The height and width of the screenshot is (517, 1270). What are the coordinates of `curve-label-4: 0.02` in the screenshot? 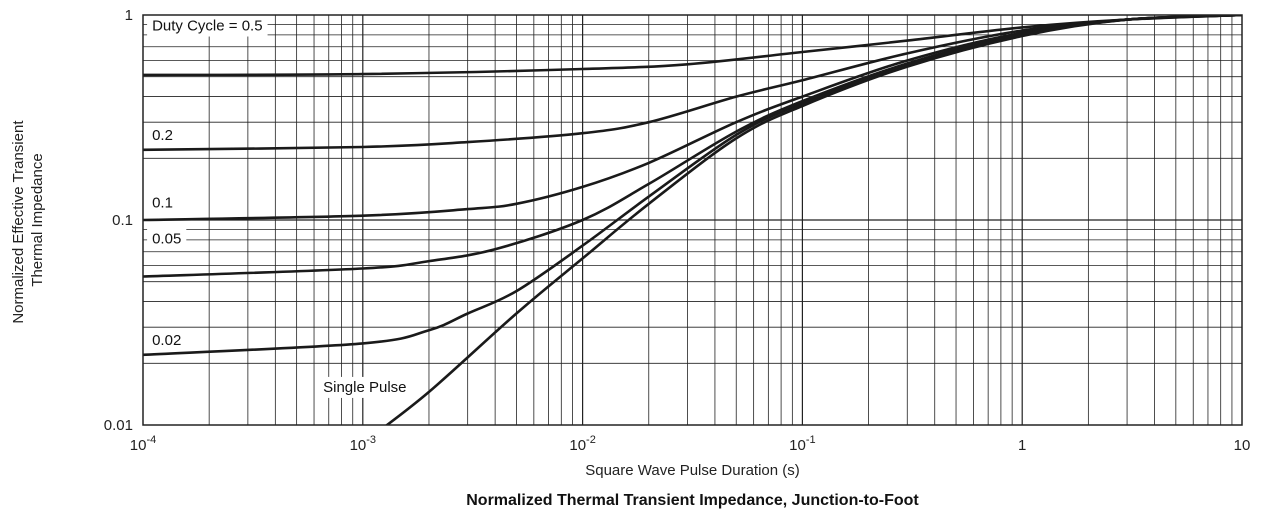 It's located at (166, 340).